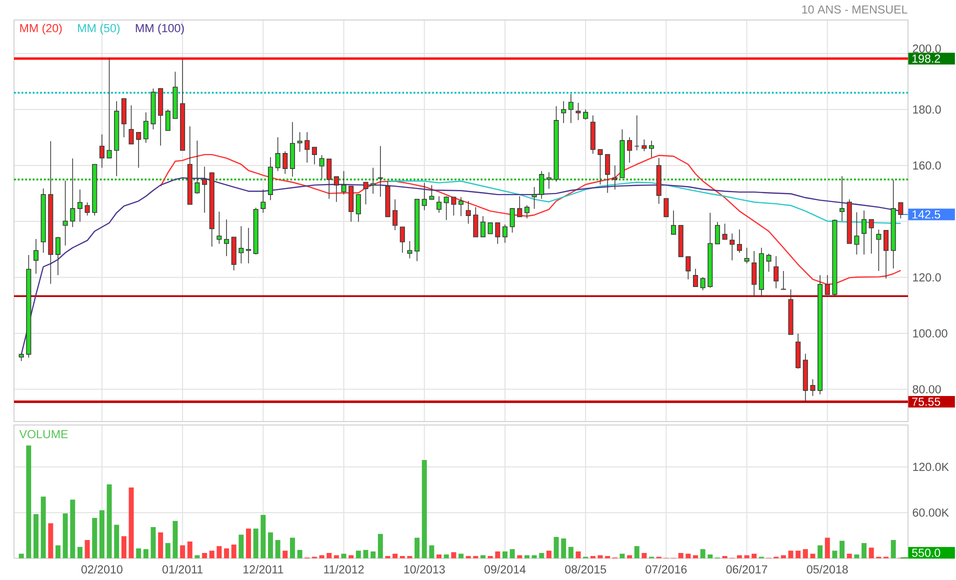 This screenshot has height=580, width=956. Describe the element at coordinates (264, 569) in the screenshot. I see `x-tick-label: 12/2011` at that location.